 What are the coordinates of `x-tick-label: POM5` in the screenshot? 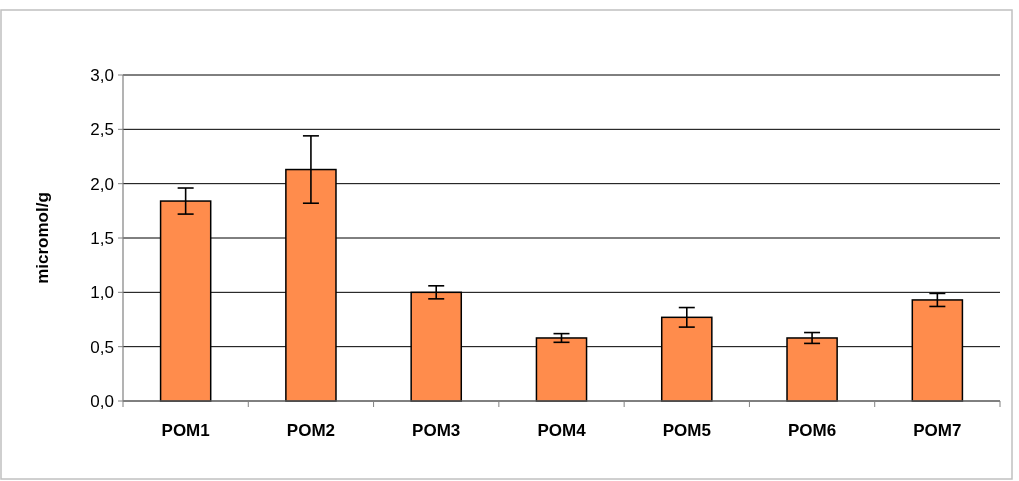 It's located at (686, 430).